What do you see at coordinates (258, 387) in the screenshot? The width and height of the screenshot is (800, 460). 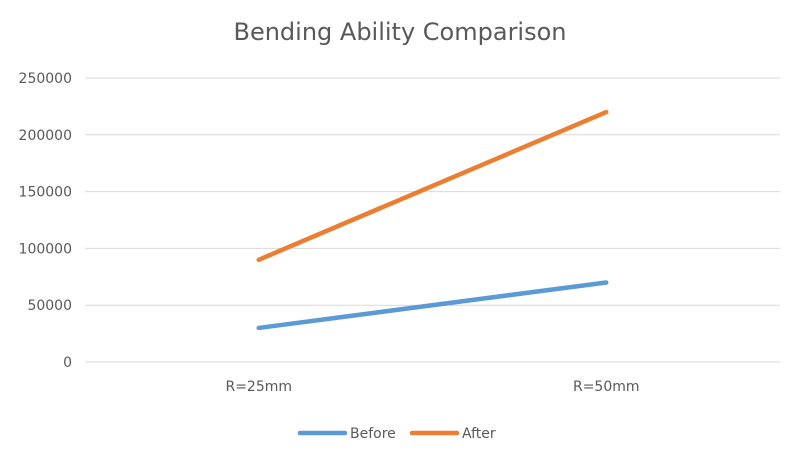 I see `x-tick-label-r-25mm: R=25mm` at bounding box center [258, 387].